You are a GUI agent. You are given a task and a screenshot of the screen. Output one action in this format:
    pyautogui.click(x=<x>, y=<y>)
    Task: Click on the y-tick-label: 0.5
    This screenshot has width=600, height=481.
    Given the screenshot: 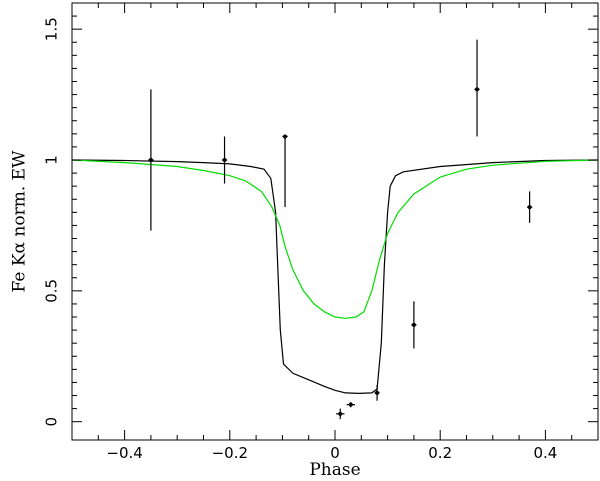 What is the action you would take?
    pyautogui.click(x=52, y=291)
    